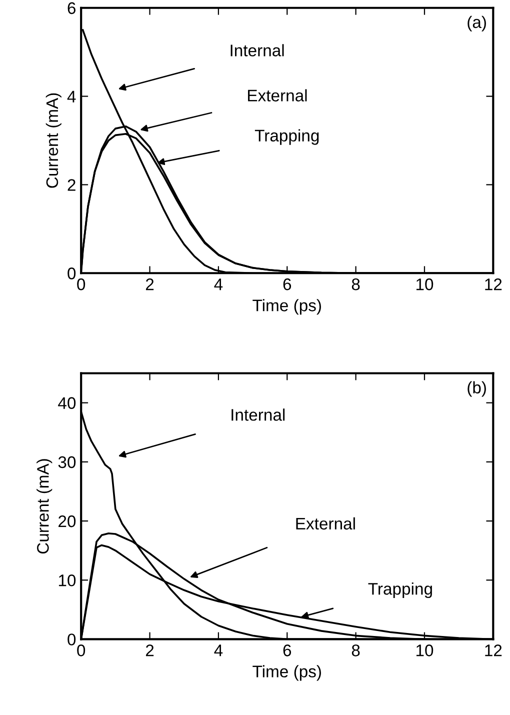 The image size is (510, 715). I want to click on y-tick-label: 30, so click(67, 462).